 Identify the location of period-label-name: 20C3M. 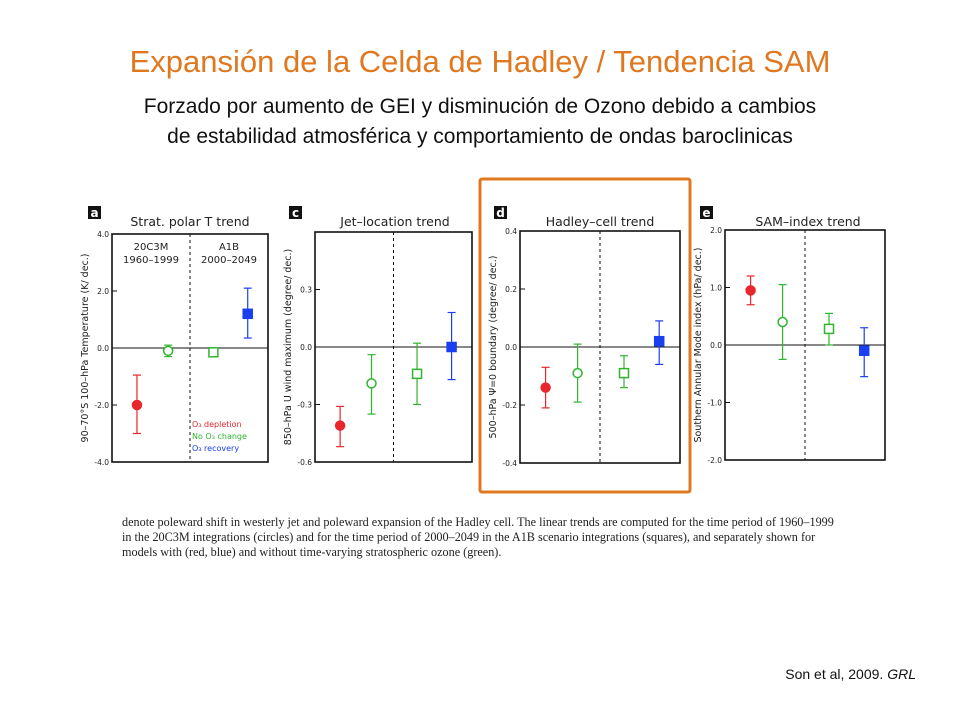
(151, 247).